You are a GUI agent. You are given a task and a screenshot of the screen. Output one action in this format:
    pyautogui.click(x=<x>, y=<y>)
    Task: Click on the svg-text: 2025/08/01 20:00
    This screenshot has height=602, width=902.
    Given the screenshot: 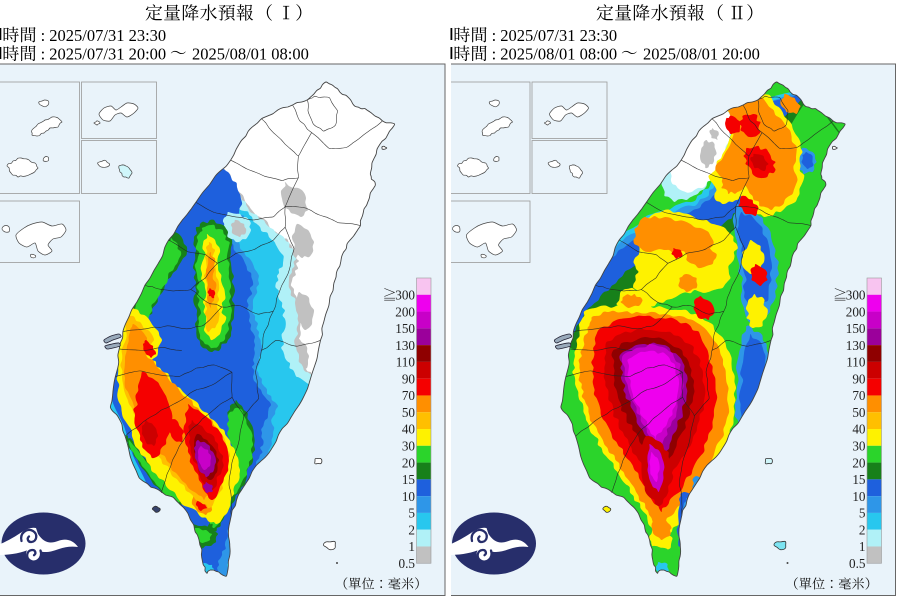 What is the action you would take?
    pyautogui.click(x=701, y=54)
    